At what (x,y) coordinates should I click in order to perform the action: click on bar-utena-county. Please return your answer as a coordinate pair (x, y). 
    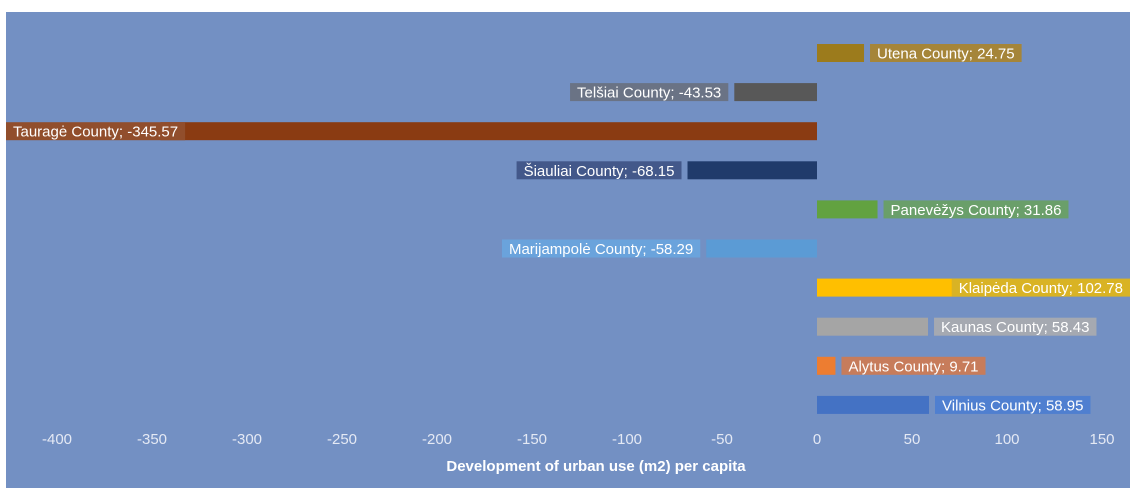
    Looking at the image, I should click on (841, 53).